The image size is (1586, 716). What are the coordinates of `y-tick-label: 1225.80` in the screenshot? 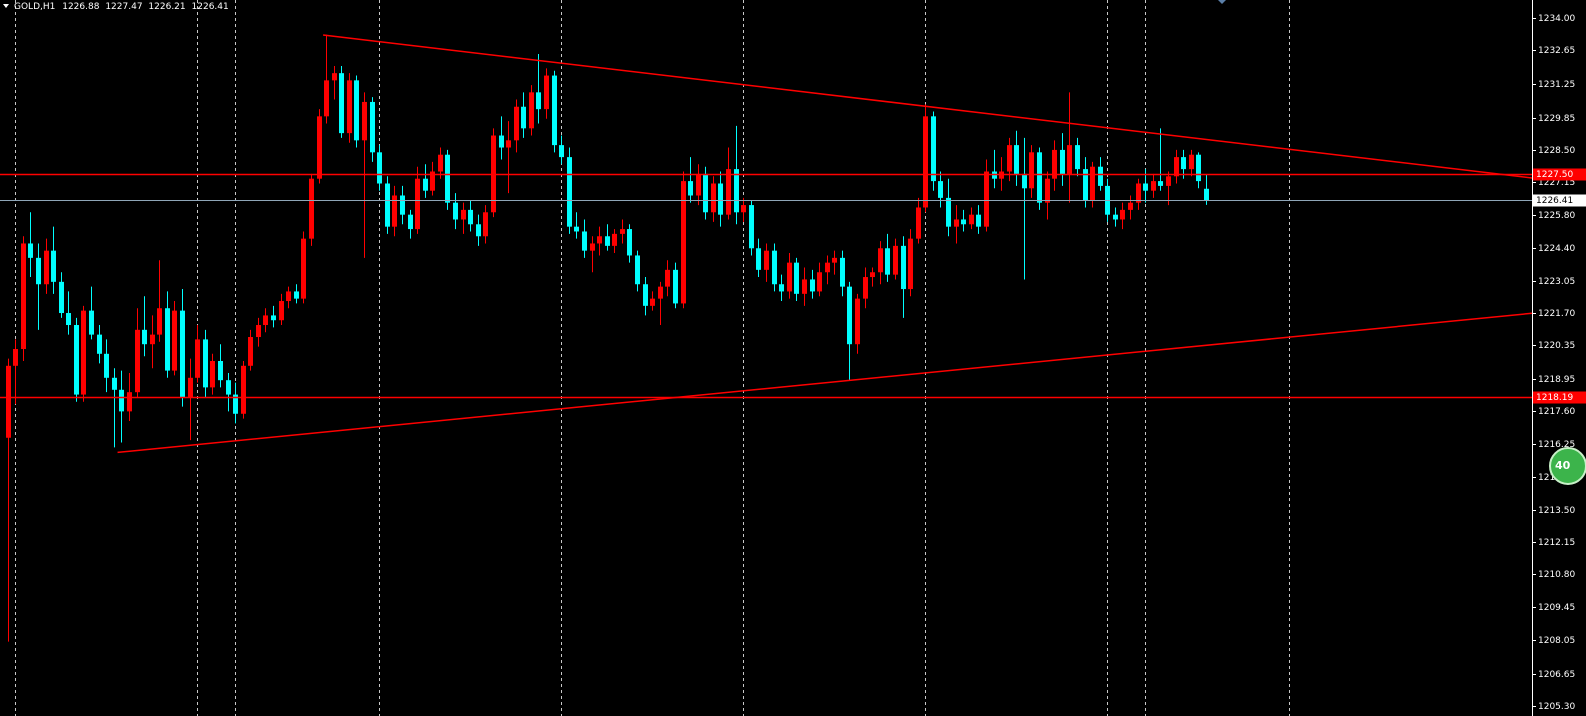 It's located at (1556, 216).